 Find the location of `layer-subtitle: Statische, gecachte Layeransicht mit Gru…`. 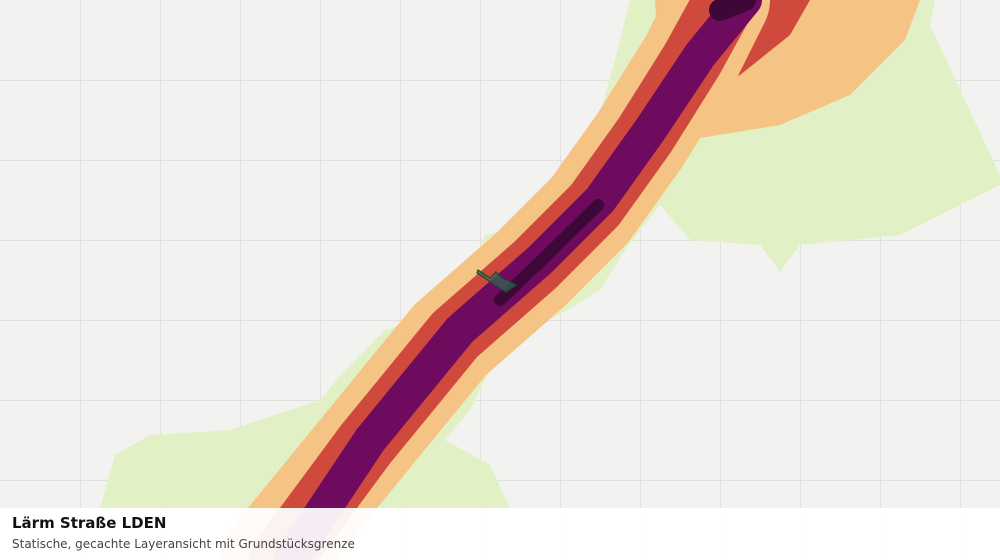

layer-subtitle: Statische, gecachte Layeransicht mit Gru… is located at coordinates (183, 544).